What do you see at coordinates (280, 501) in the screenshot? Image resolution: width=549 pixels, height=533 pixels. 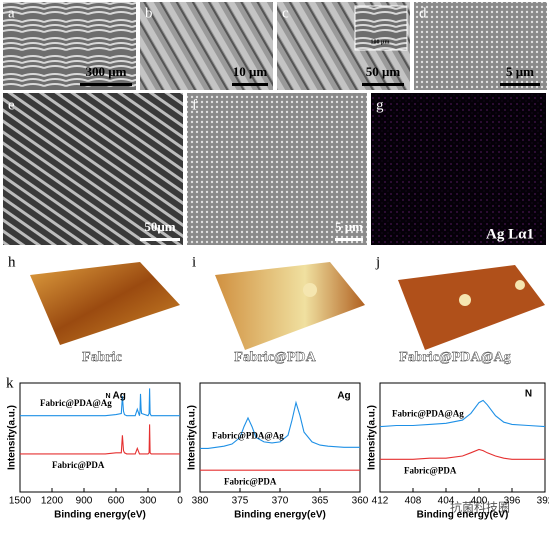 I see `x-tick-label: 370` at bounding box center [280, 501].